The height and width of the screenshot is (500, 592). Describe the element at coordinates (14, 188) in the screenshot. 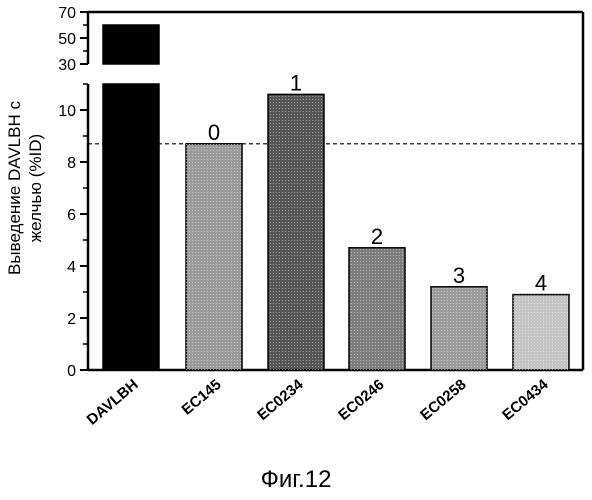

I see `y-axis-title-line-1: Выведение DAVLBH с` at that location.